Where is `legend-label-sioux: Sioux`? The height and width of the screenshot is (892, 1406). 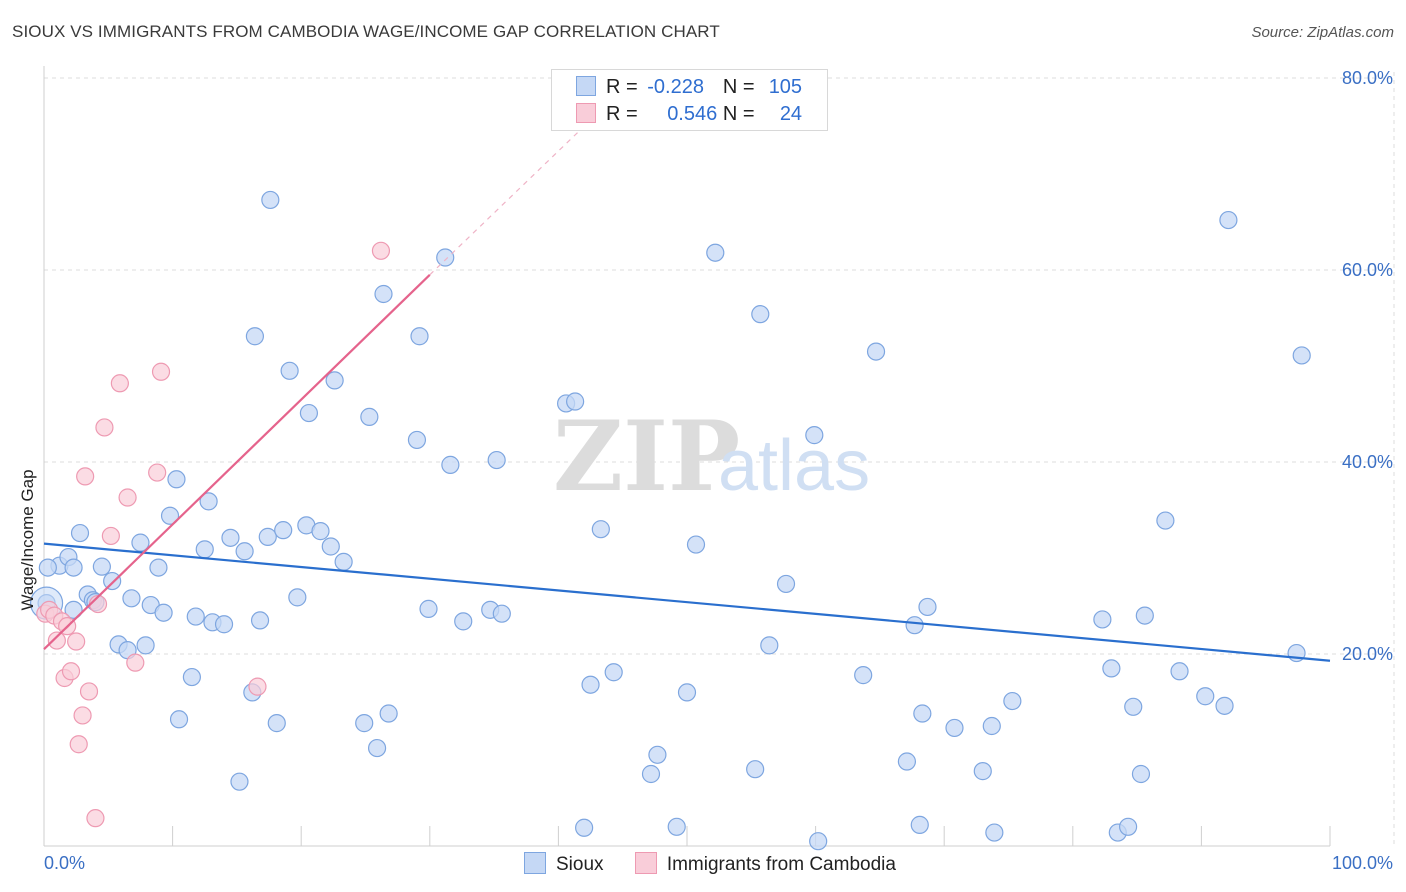 legend-label-sioux: Sioux is located at coordinates (580, 864).